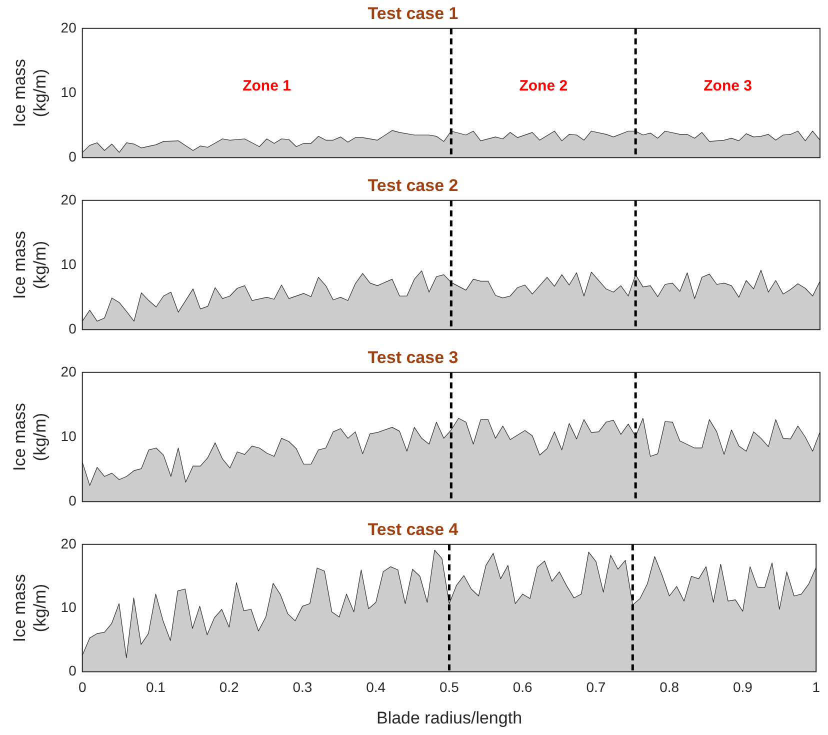  Describe the element at coordinates (413, 185) in the screenshot. I see `chart-title: Test case 2` at that location.